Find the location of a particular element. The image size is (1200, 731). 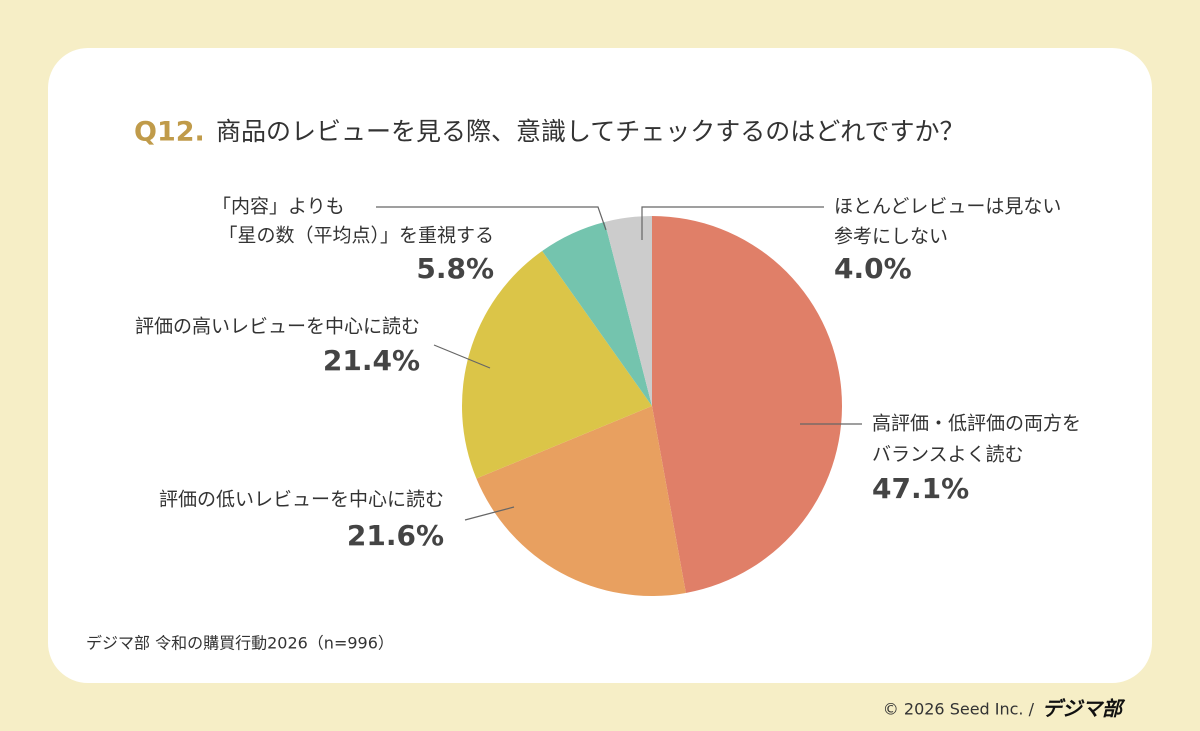

source-note: デジマ部 令和の購買行動2026（n=996） is located at coordinates (240, 643).